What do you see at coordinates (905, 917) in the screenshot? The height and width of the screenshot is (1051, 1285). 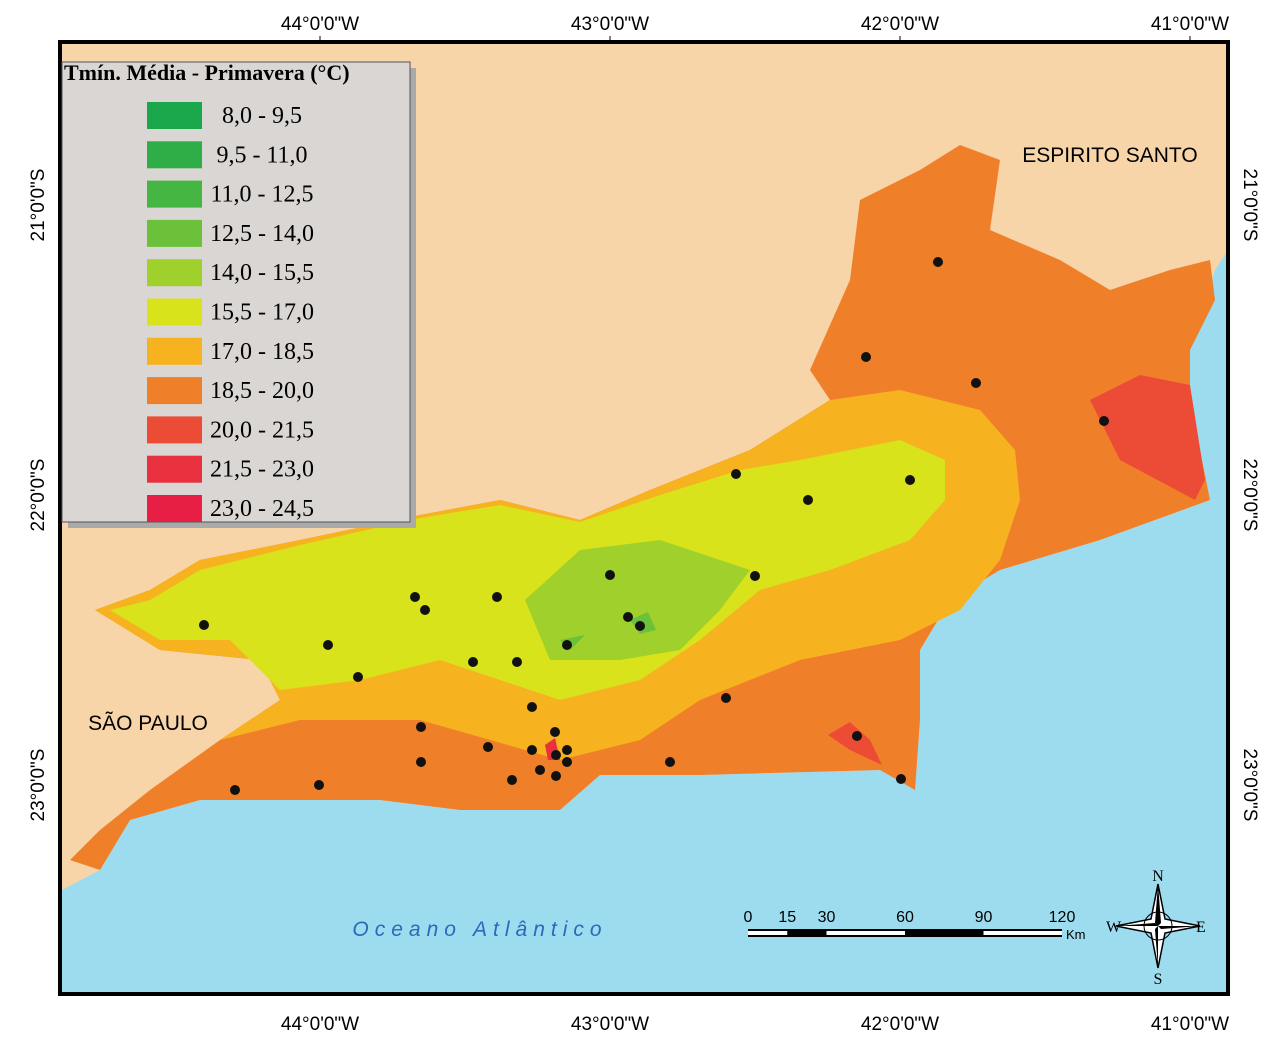 I see `scale-label: 60` at bounding box center [905, 917].